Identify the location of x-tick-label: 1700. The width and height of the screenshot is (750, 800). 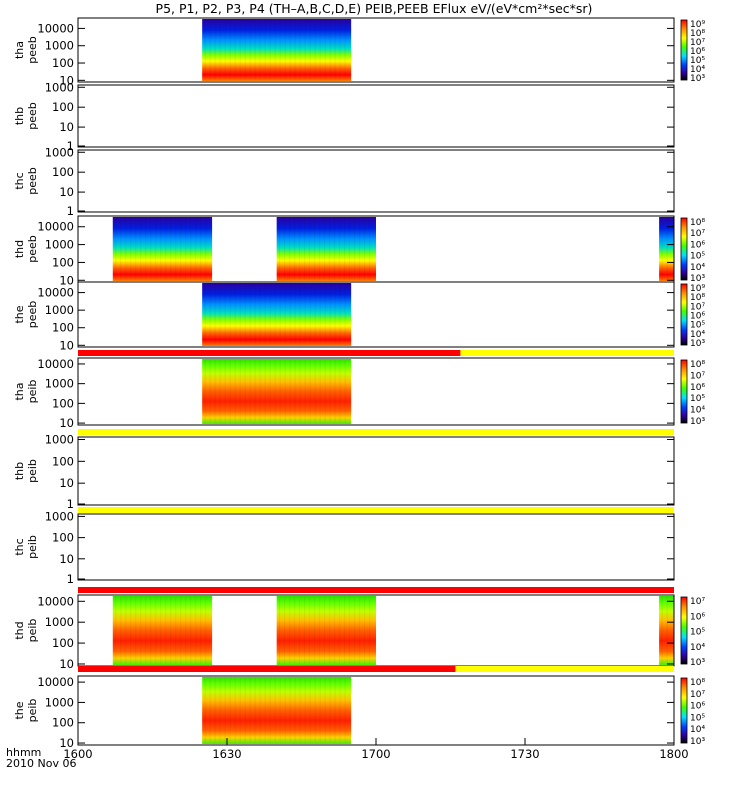
(375, 754).